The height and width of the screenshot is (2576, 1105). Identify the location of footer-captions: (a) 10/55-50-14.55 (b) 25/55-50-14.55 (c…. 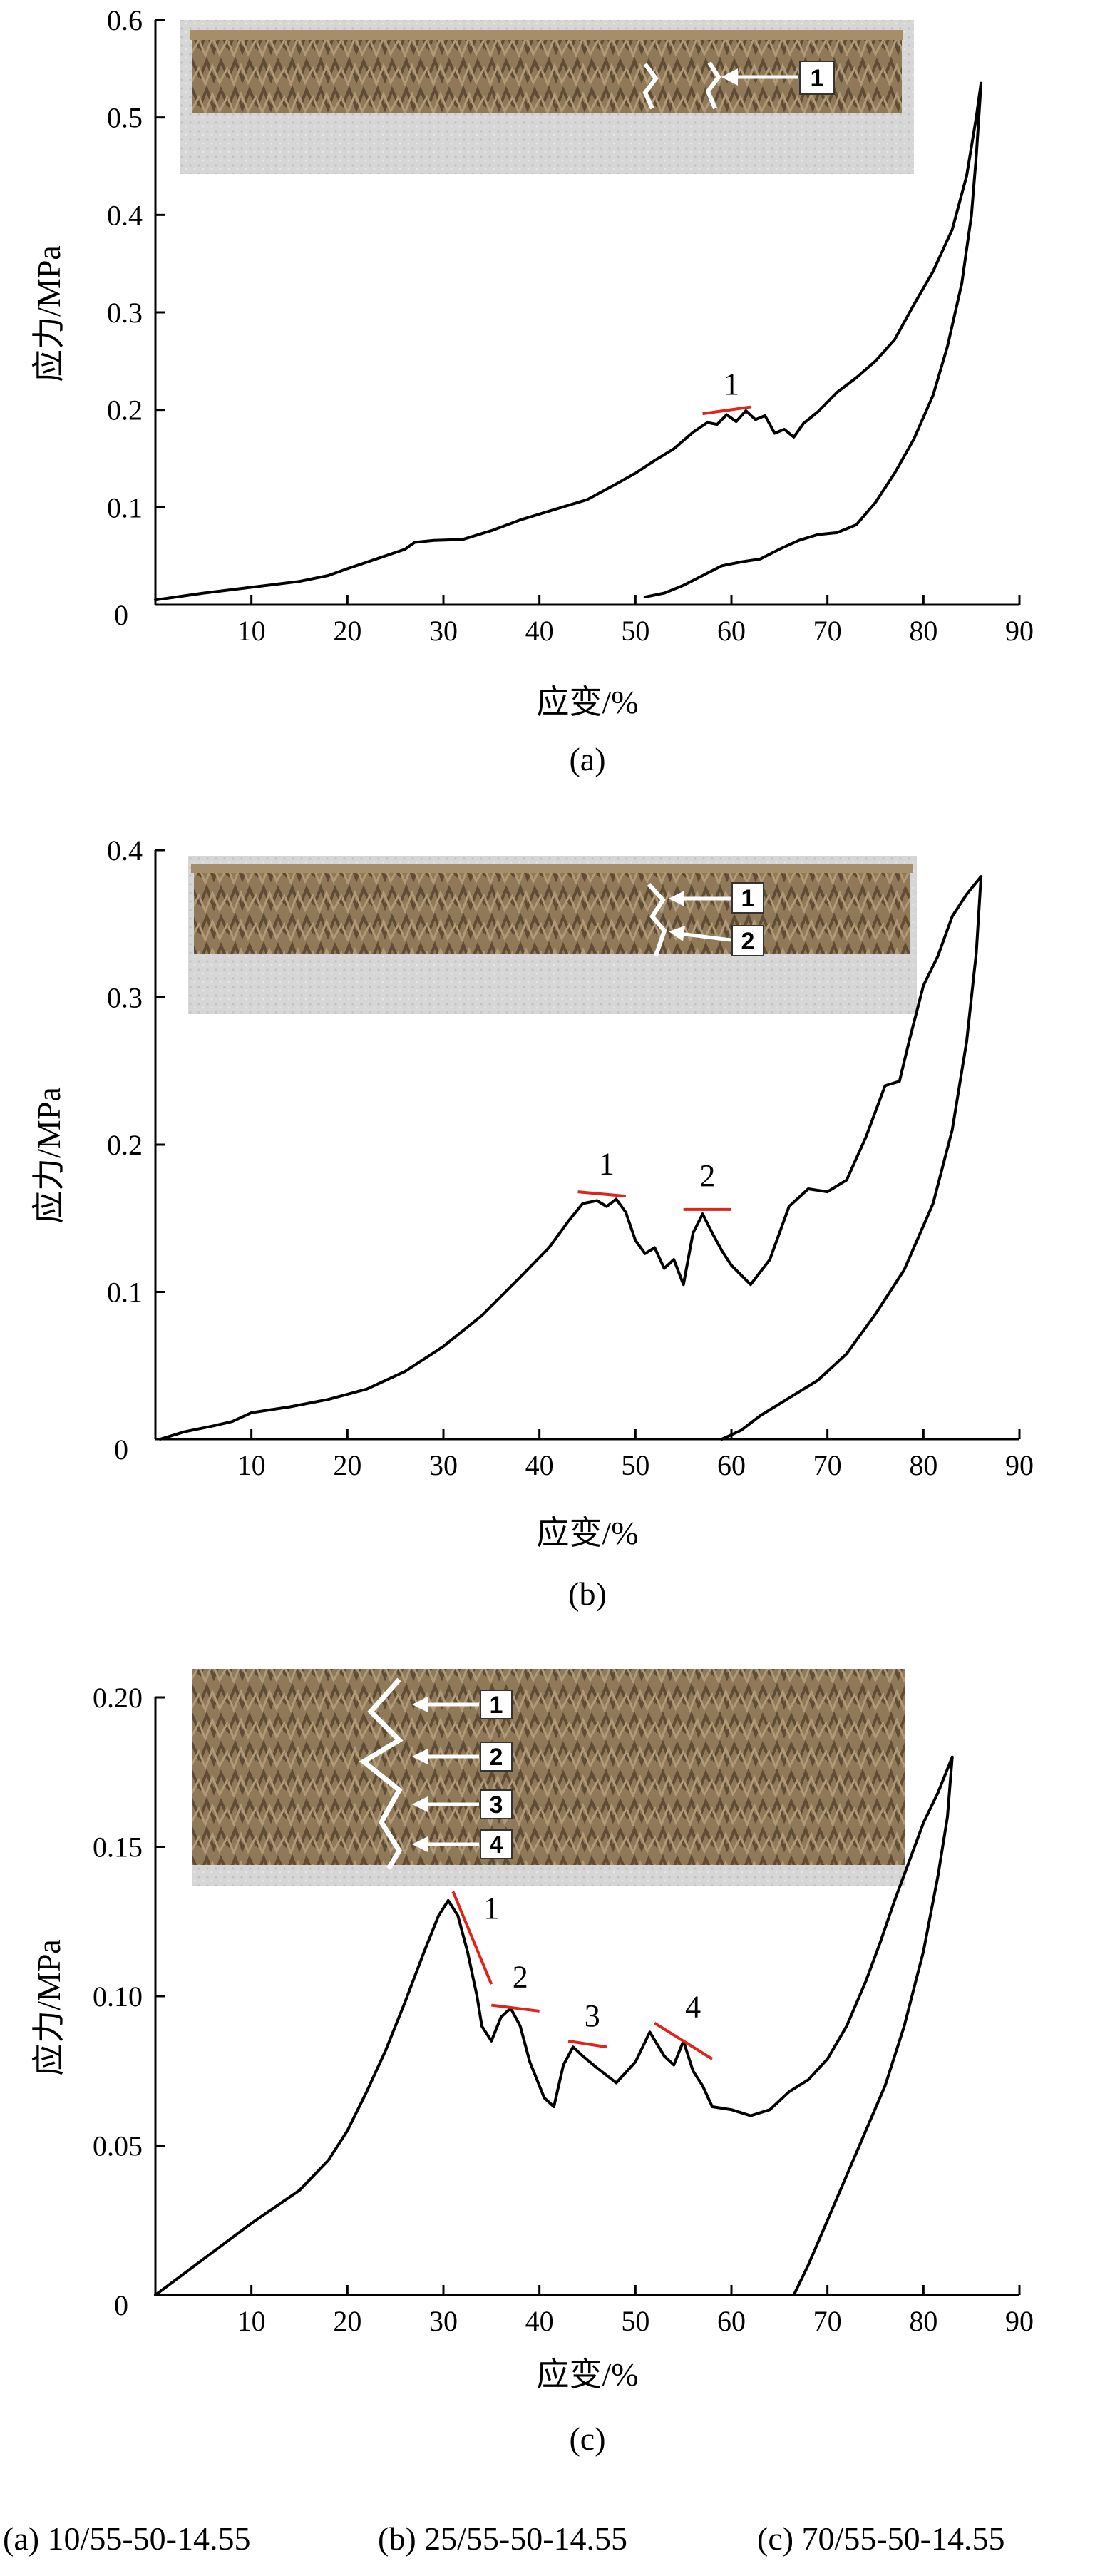
(503, 2538).